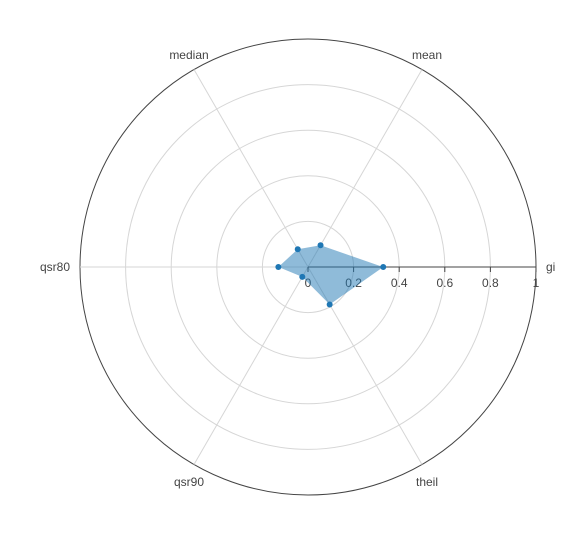 The height and width of the screenshot is (552, 566). What do you see at coordinates (427, 55) in the screenshot?
I see `angular-axis-label: mean` at bounding box center [427, 55].